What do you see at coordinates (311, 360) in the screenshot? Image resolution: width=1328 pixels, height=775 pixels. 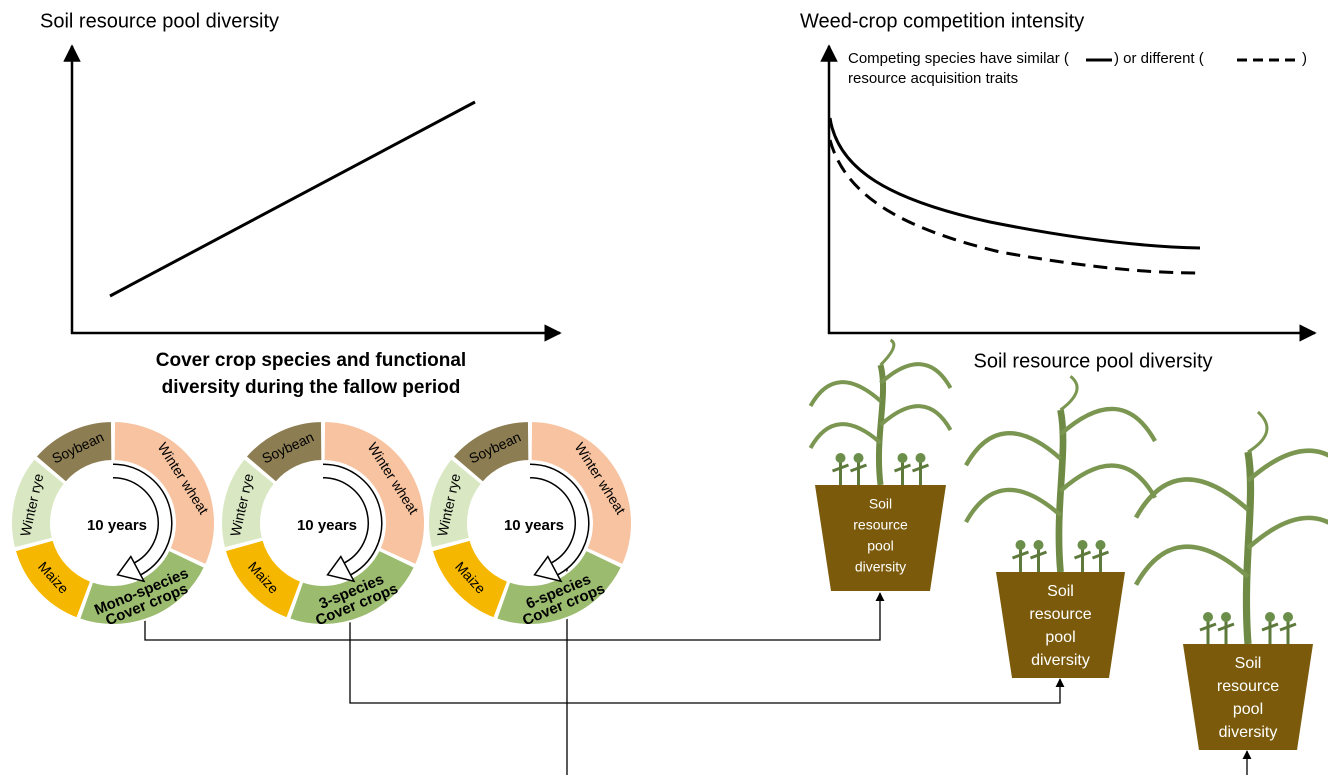 I see `left-x-label: Cover crop species and functional` at bounding box center [311, 360].